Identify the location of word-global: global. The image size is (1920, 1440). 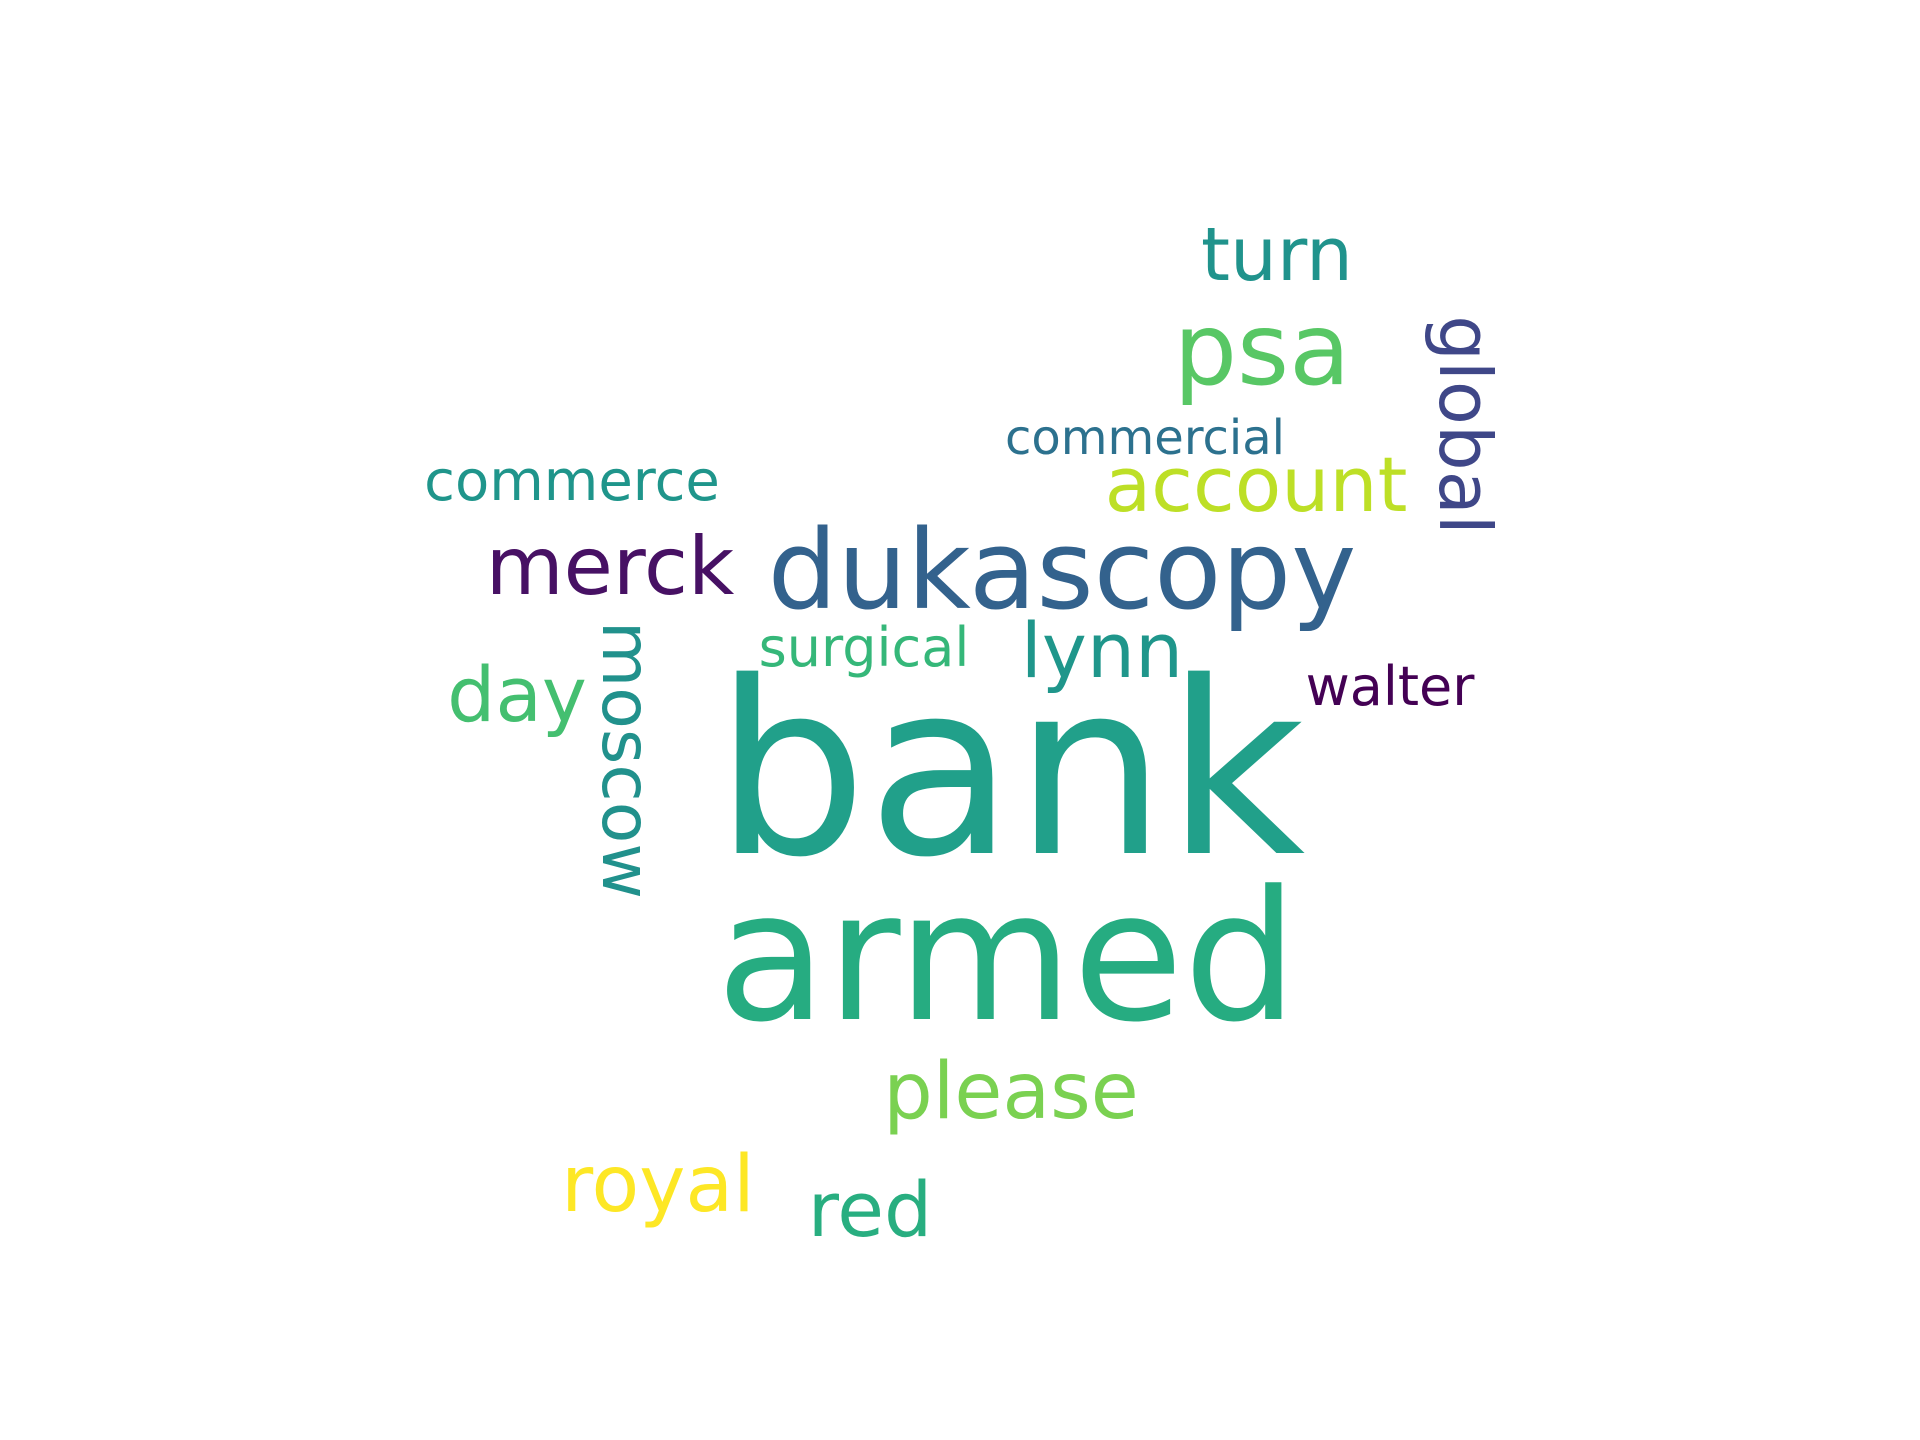
(1465, 425).